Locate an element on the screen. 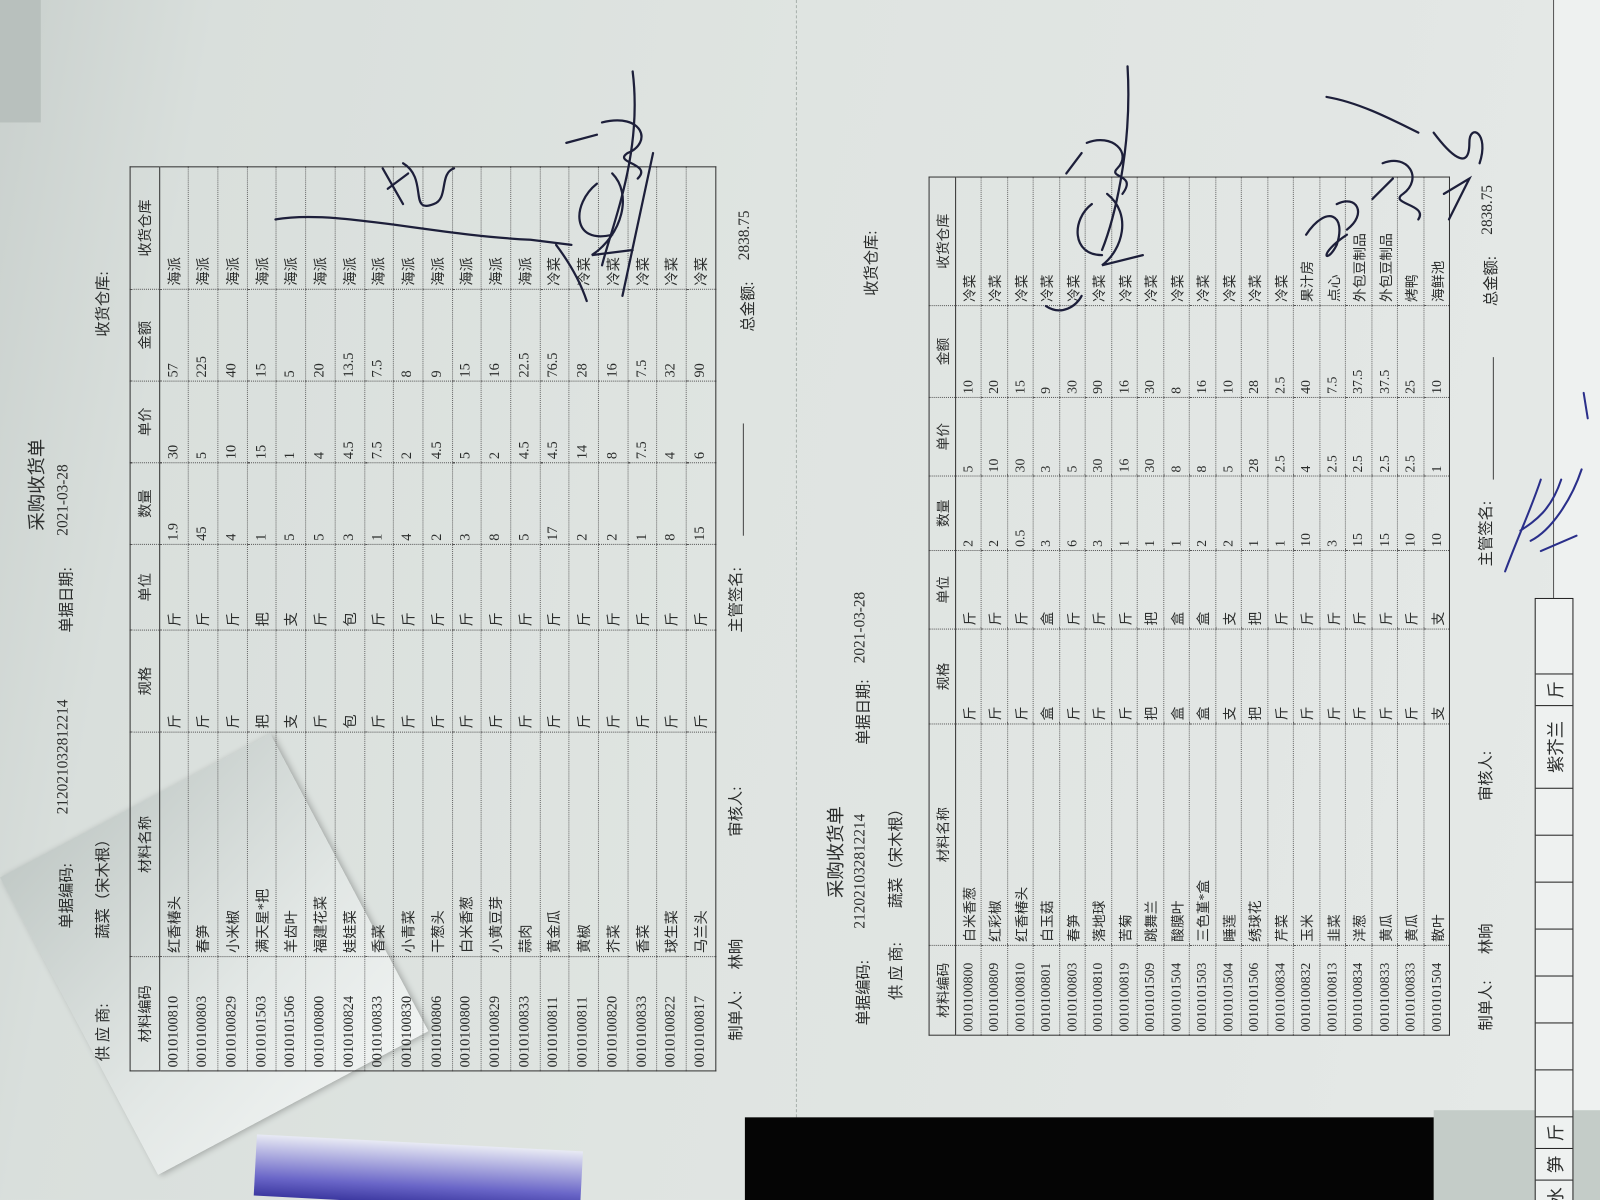  table-cell: 红彩椒 is located at coordinates (994, 834).